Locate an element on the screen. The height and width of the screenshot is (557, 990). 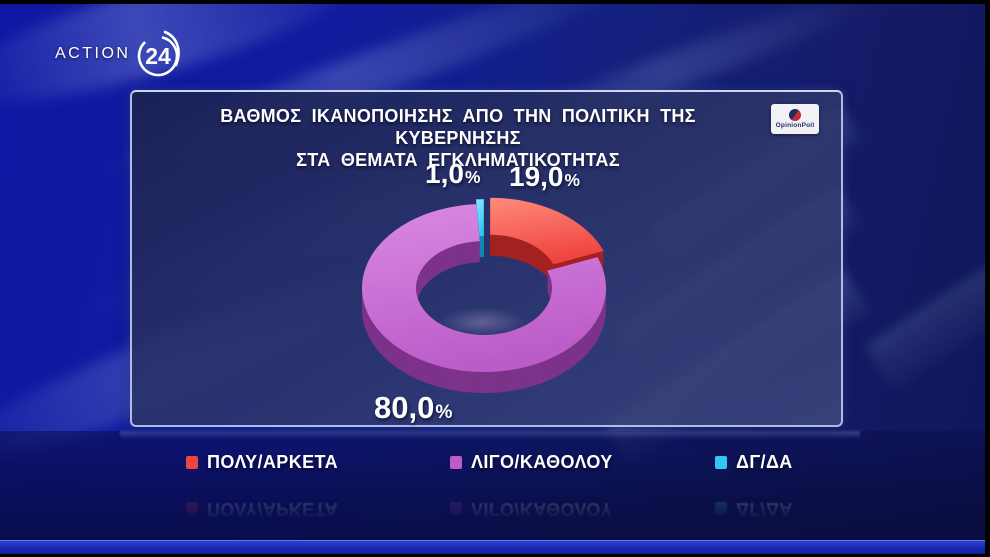
legend-item-ligo-katholou: ΛΙΓΟ/ΚΑΘΟΛΟΥ is located at coordinates (531, 462).